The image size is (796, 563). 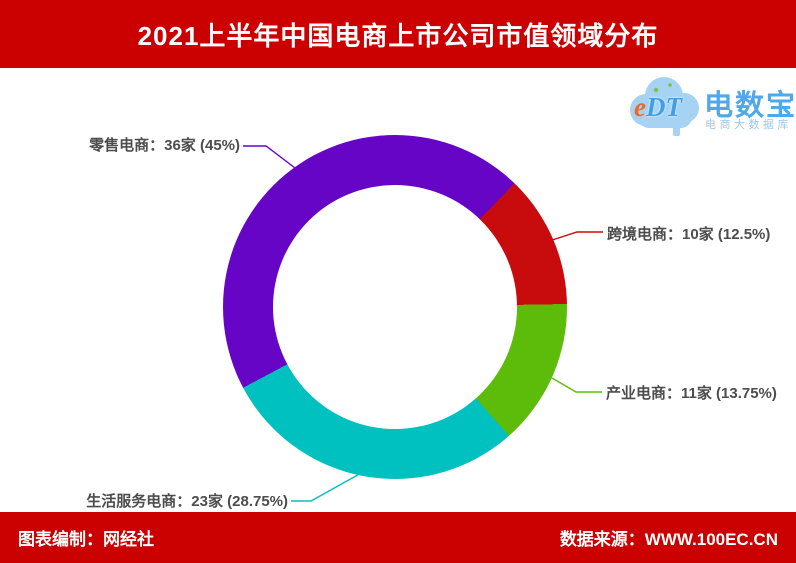 I want to click on footer-credit: 图表编制：网经社, so click(x=86, y=539).